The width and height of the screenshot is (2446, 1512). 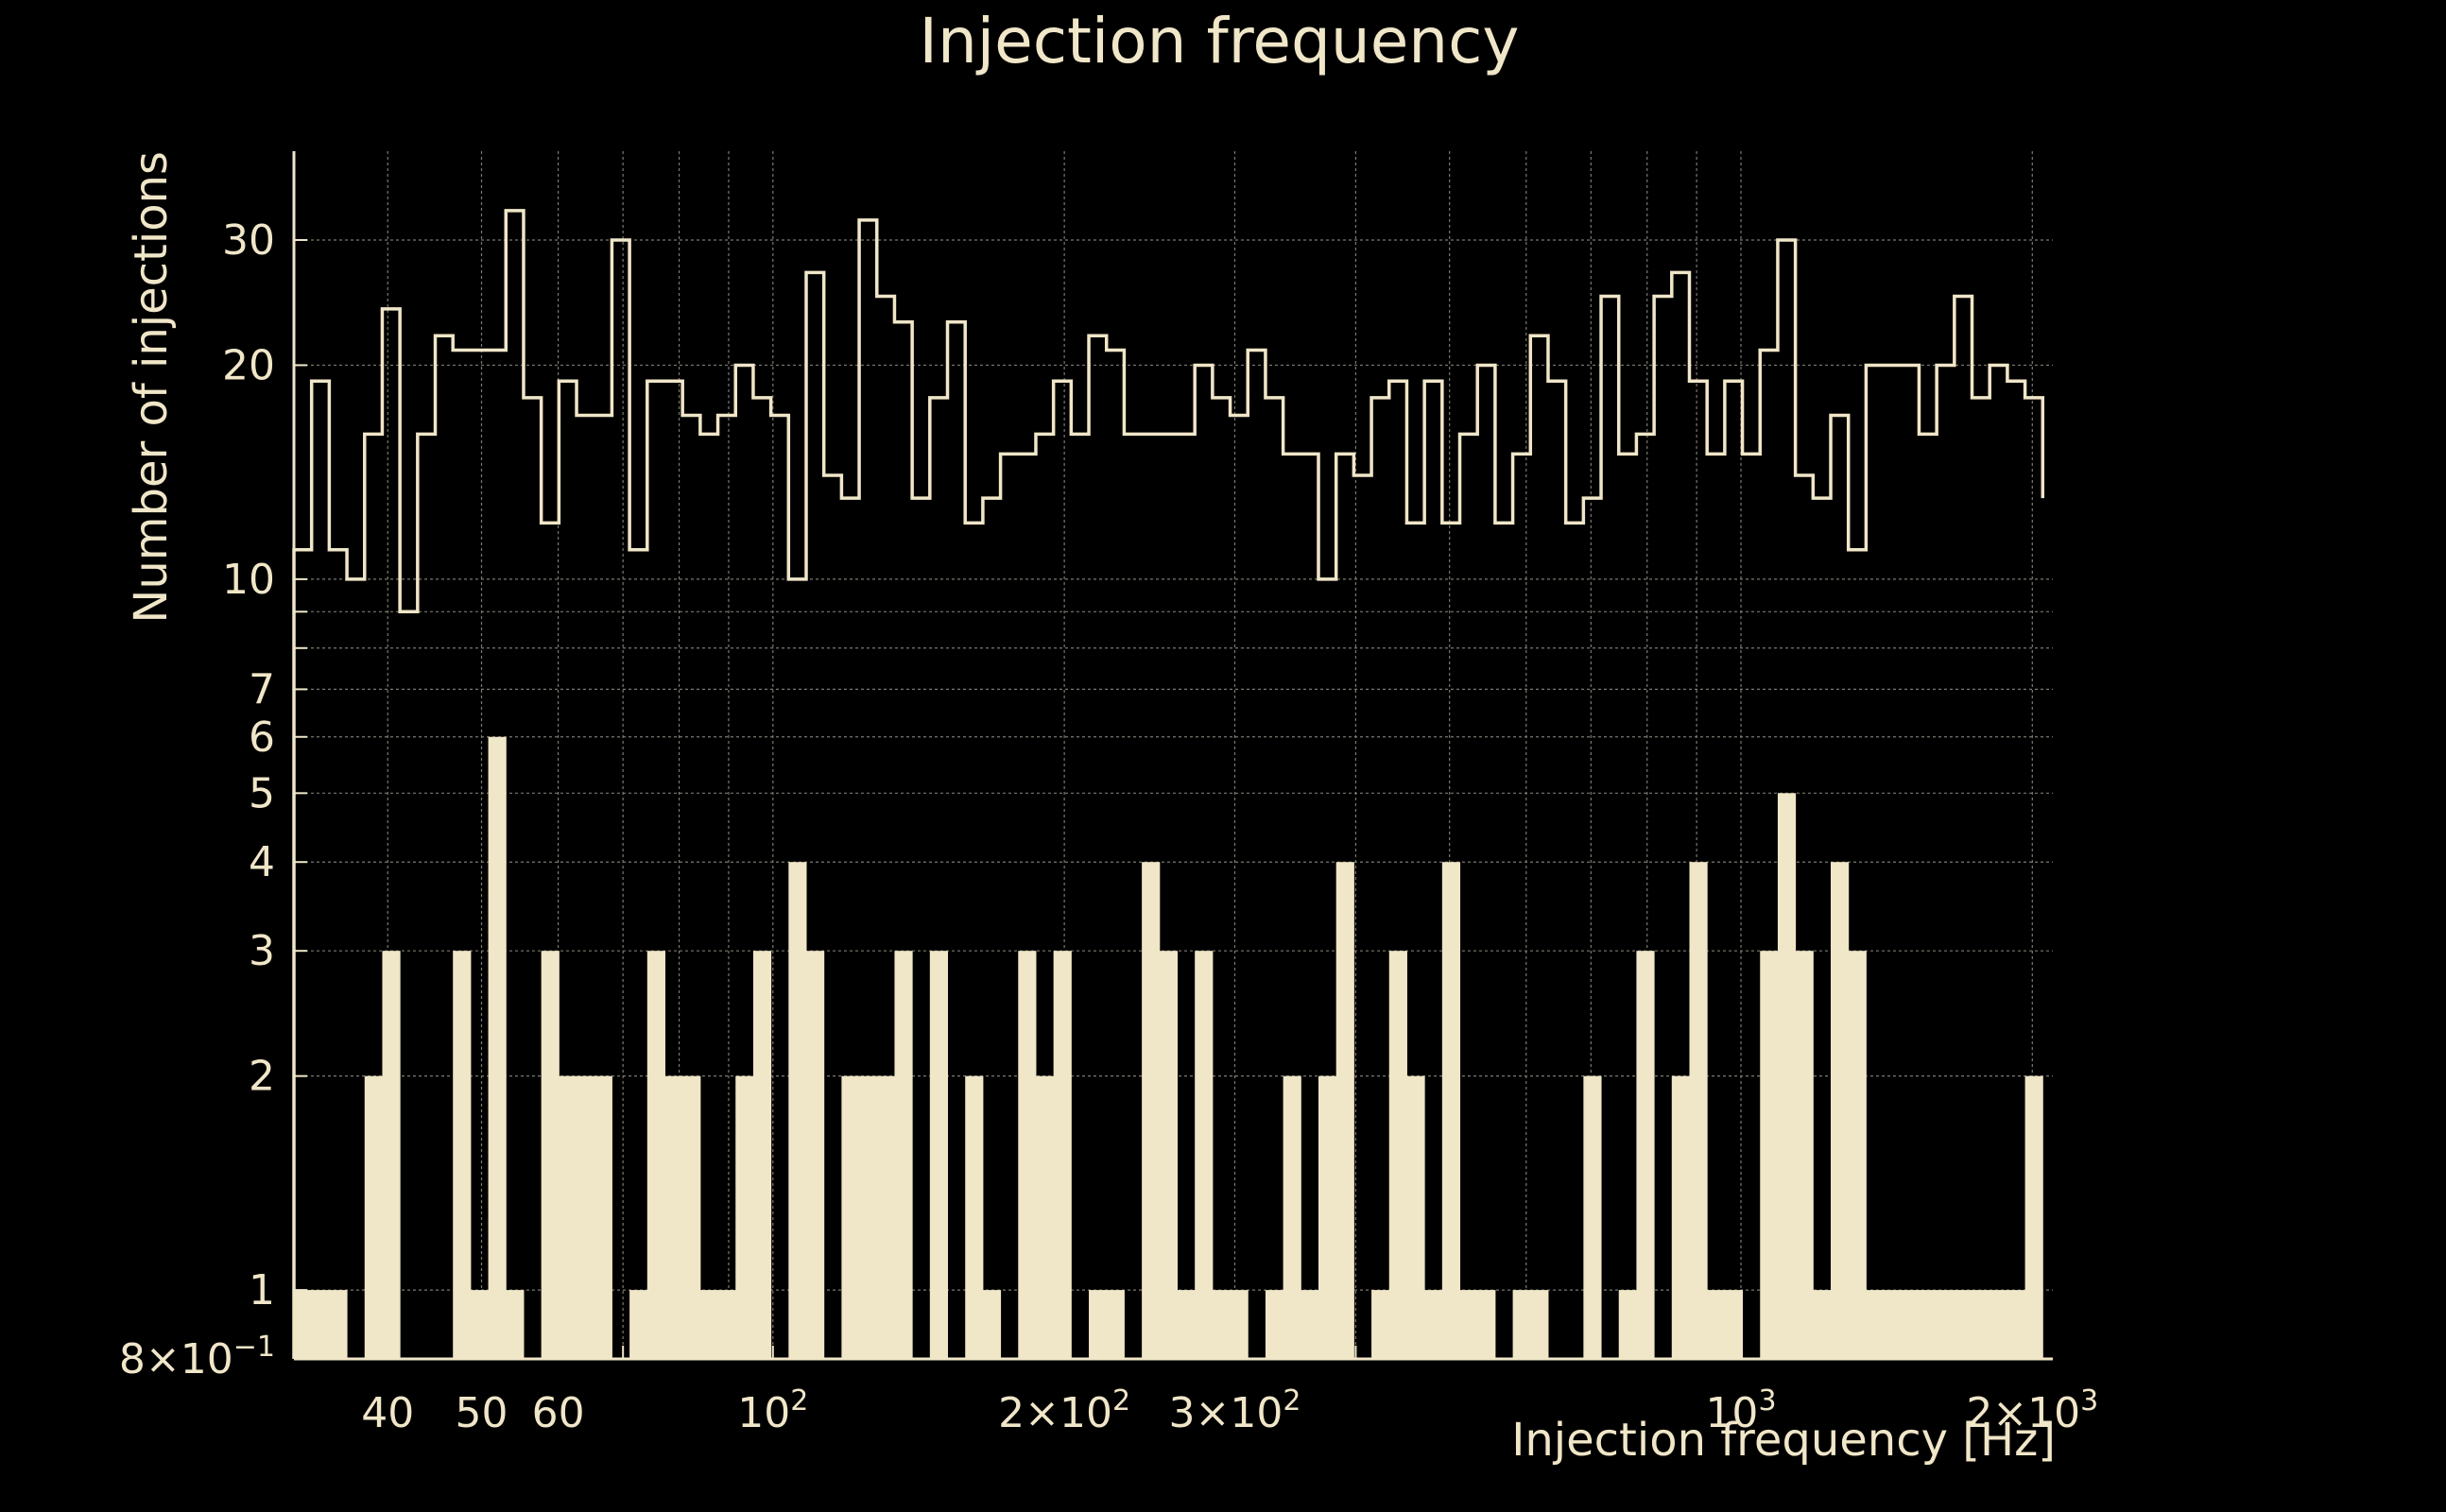 I want to click on x-tick-label: 3×10², so click(x=1234, y=1410).